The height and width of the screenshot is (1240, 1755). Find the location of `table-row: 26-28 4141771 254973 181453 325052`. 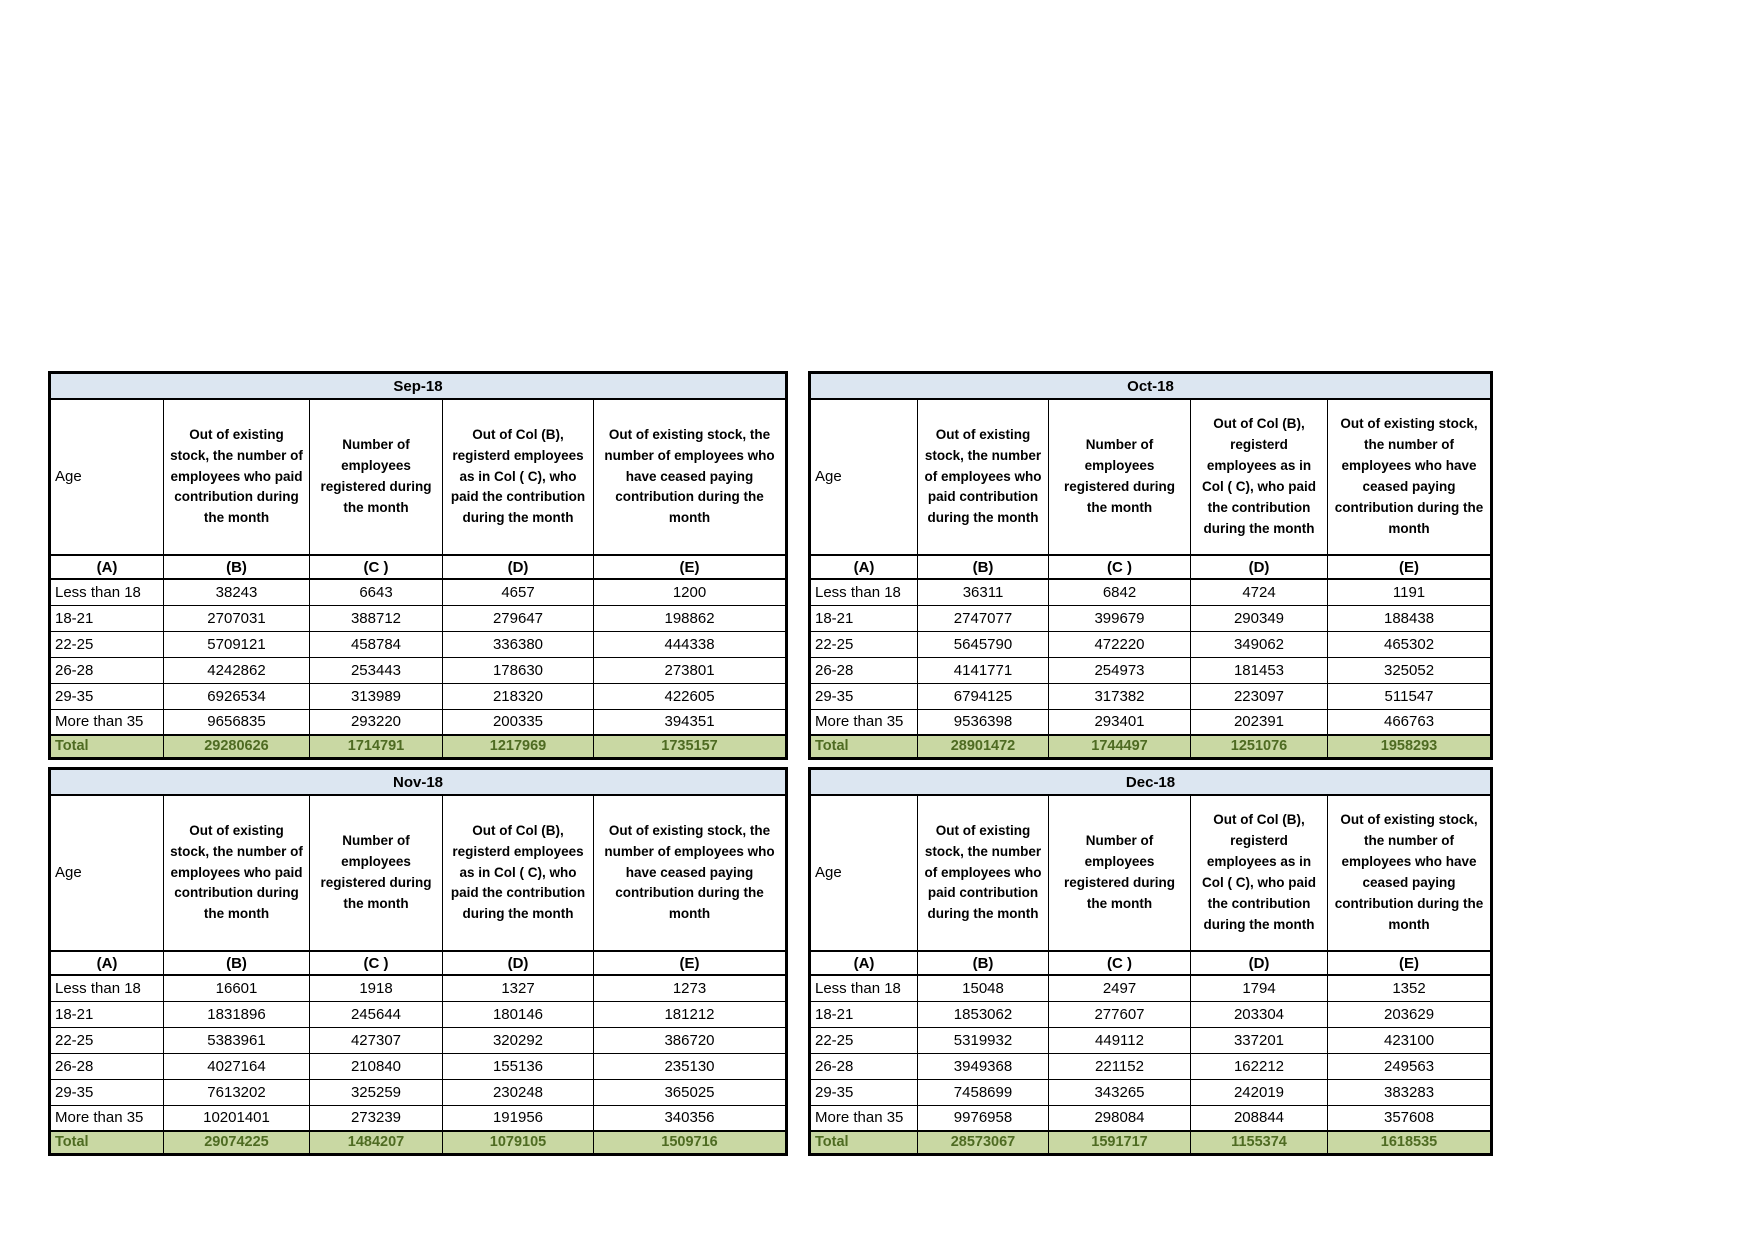

table-row: 26-28 4141771 254973 181453 325052 is located at coordinates (1151, 670).